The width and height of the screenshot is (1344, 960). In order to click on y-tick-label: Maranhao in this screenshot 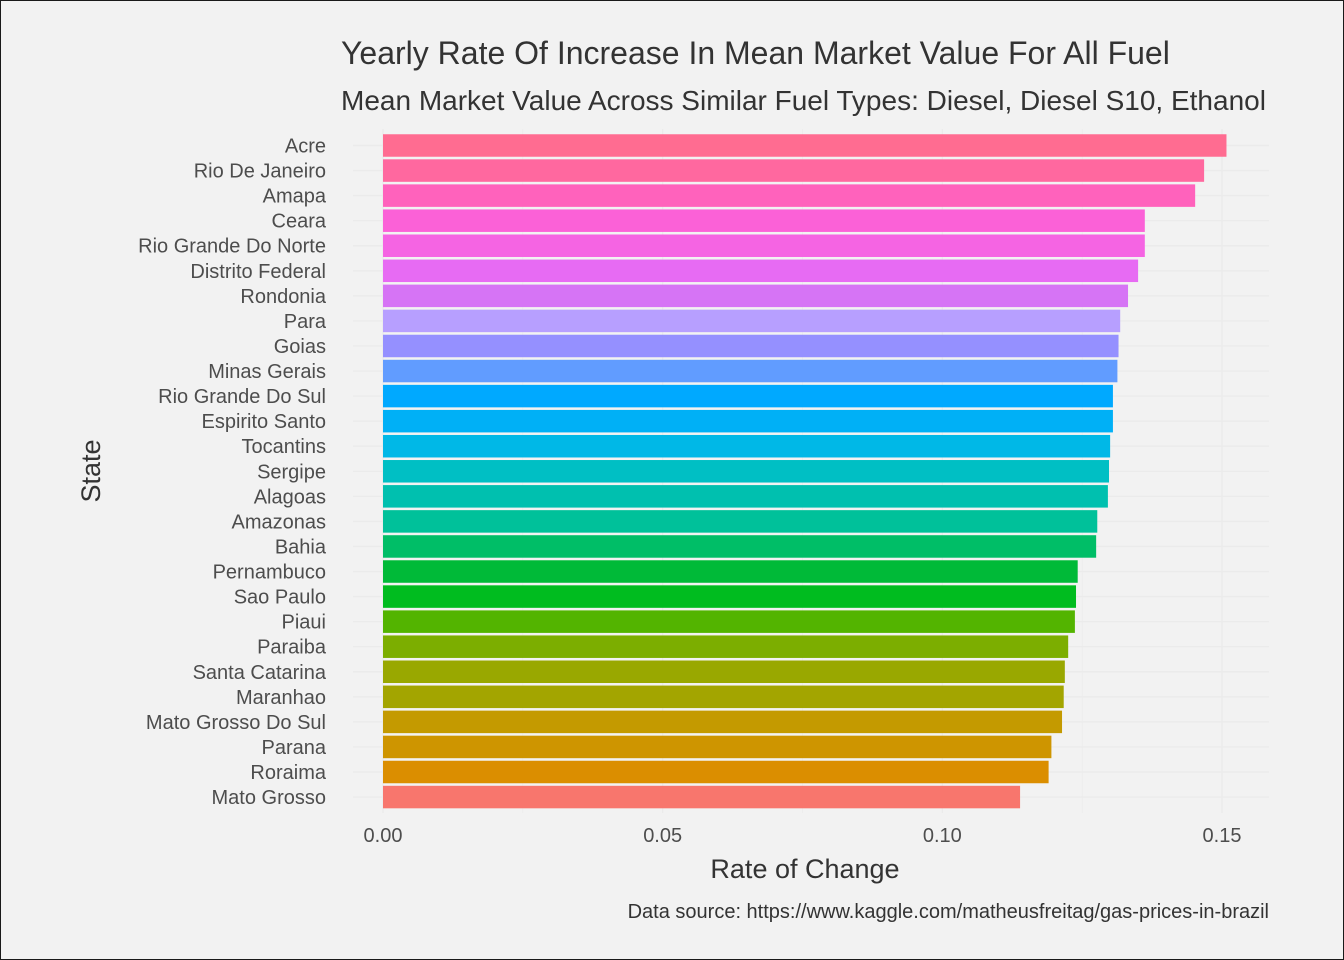, I will do `click(281, 698)`.